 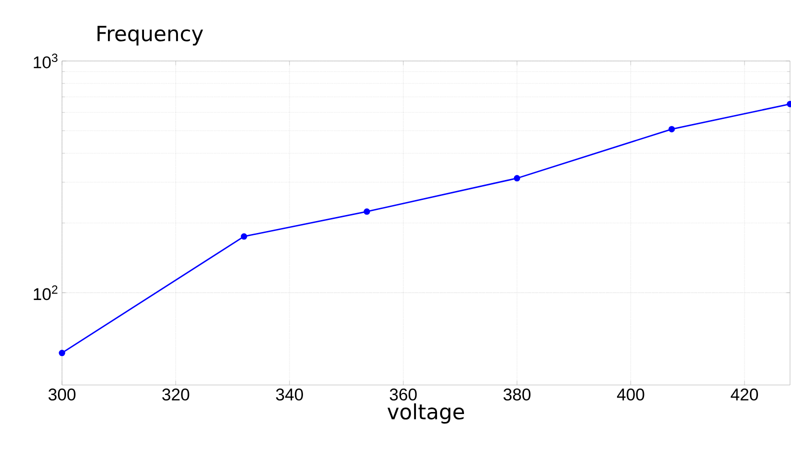 I want to click on y-axis-title: Frequency, so click(x=150, y=36).